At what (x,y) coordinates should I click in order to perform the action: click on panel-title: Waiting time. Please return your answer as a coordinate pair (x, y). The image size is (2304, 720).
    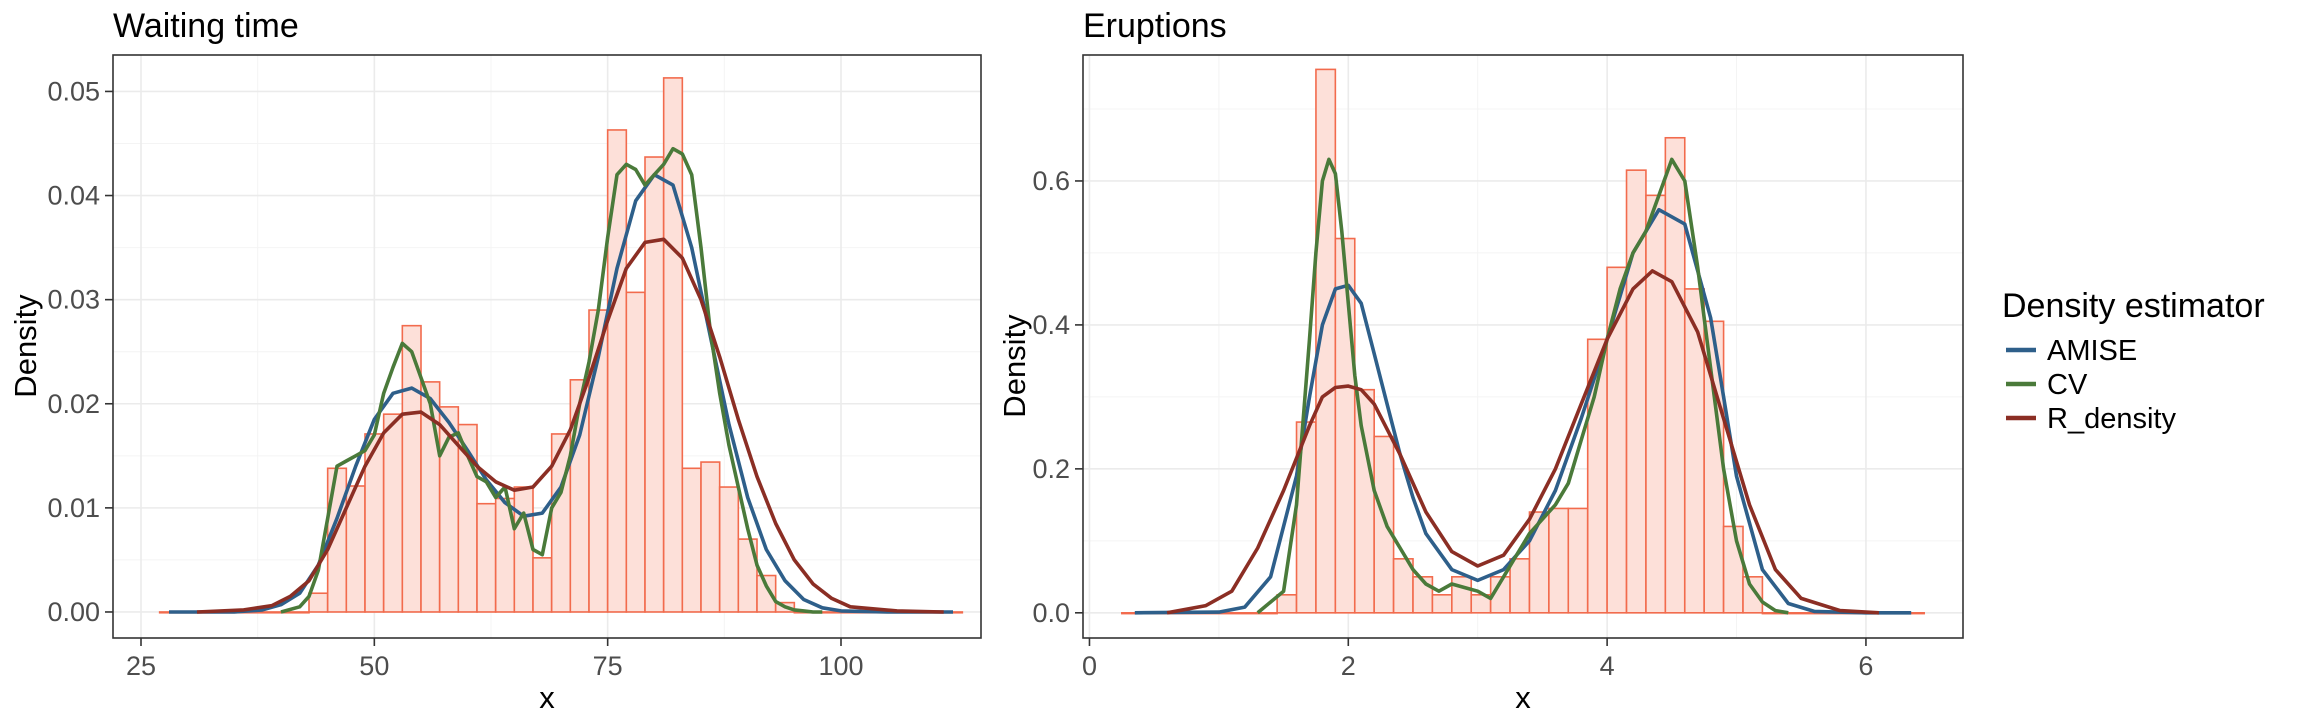
    Looking at the image, I should click on (206, 26).